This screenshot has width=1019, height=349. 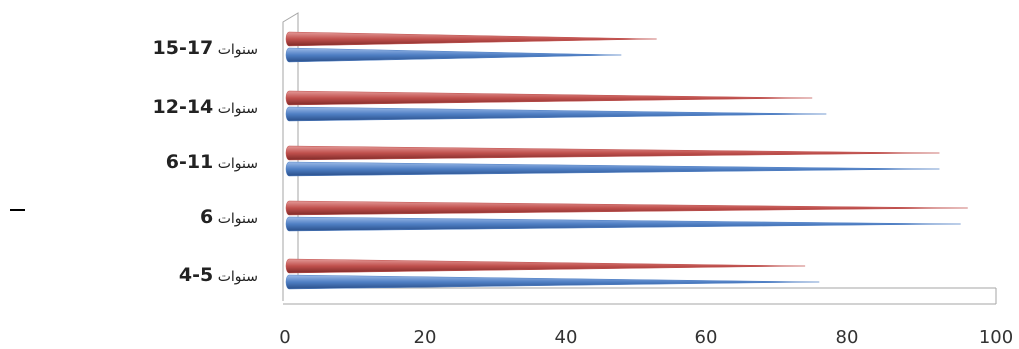 What do you see at coordinates (284, 337) in the screenshot?
I see `x-tick-label: 0` at bounding box center [284, 337].